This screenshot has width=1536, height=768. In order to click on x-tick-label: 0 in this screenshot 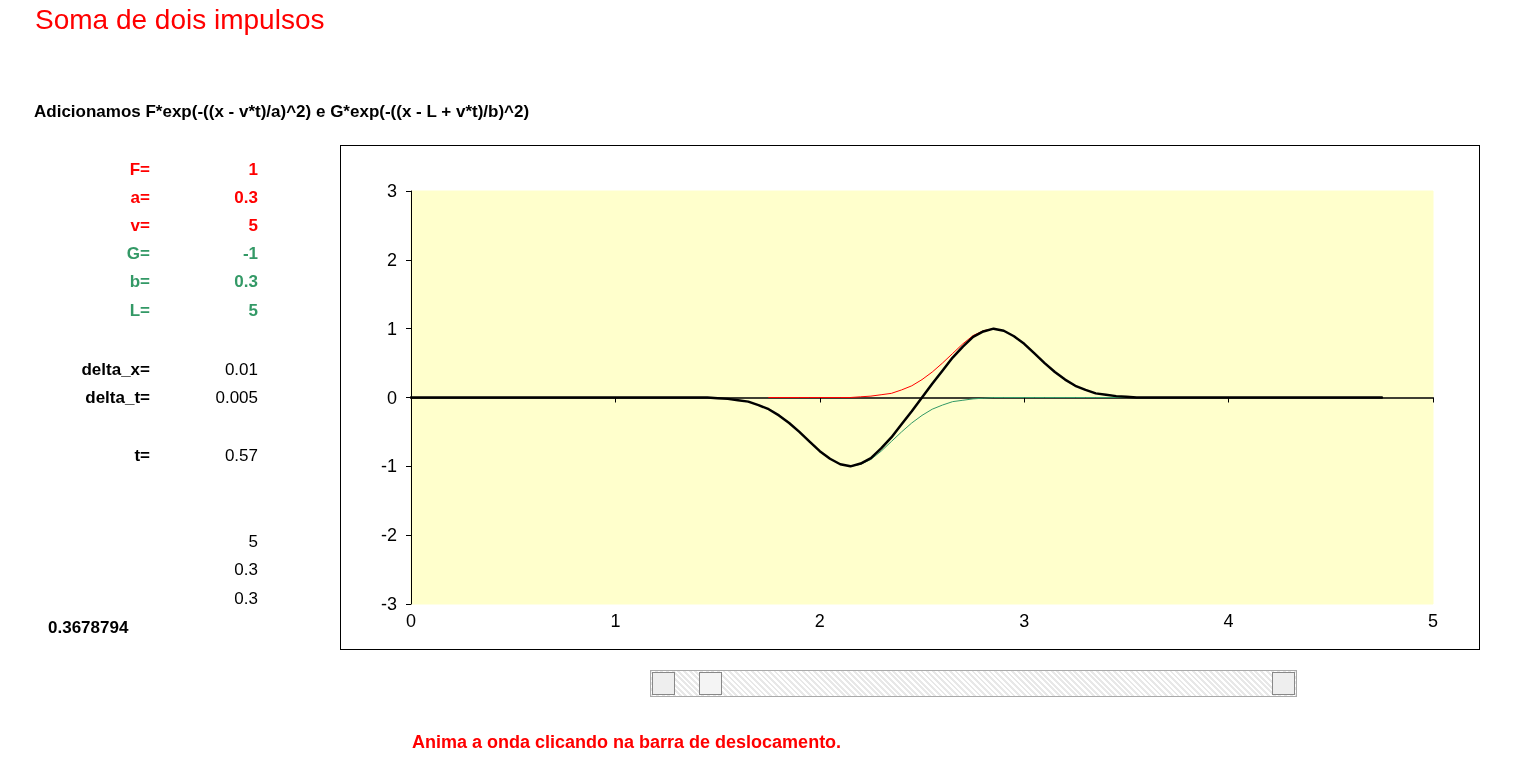, I will do `click(411, 621)`.